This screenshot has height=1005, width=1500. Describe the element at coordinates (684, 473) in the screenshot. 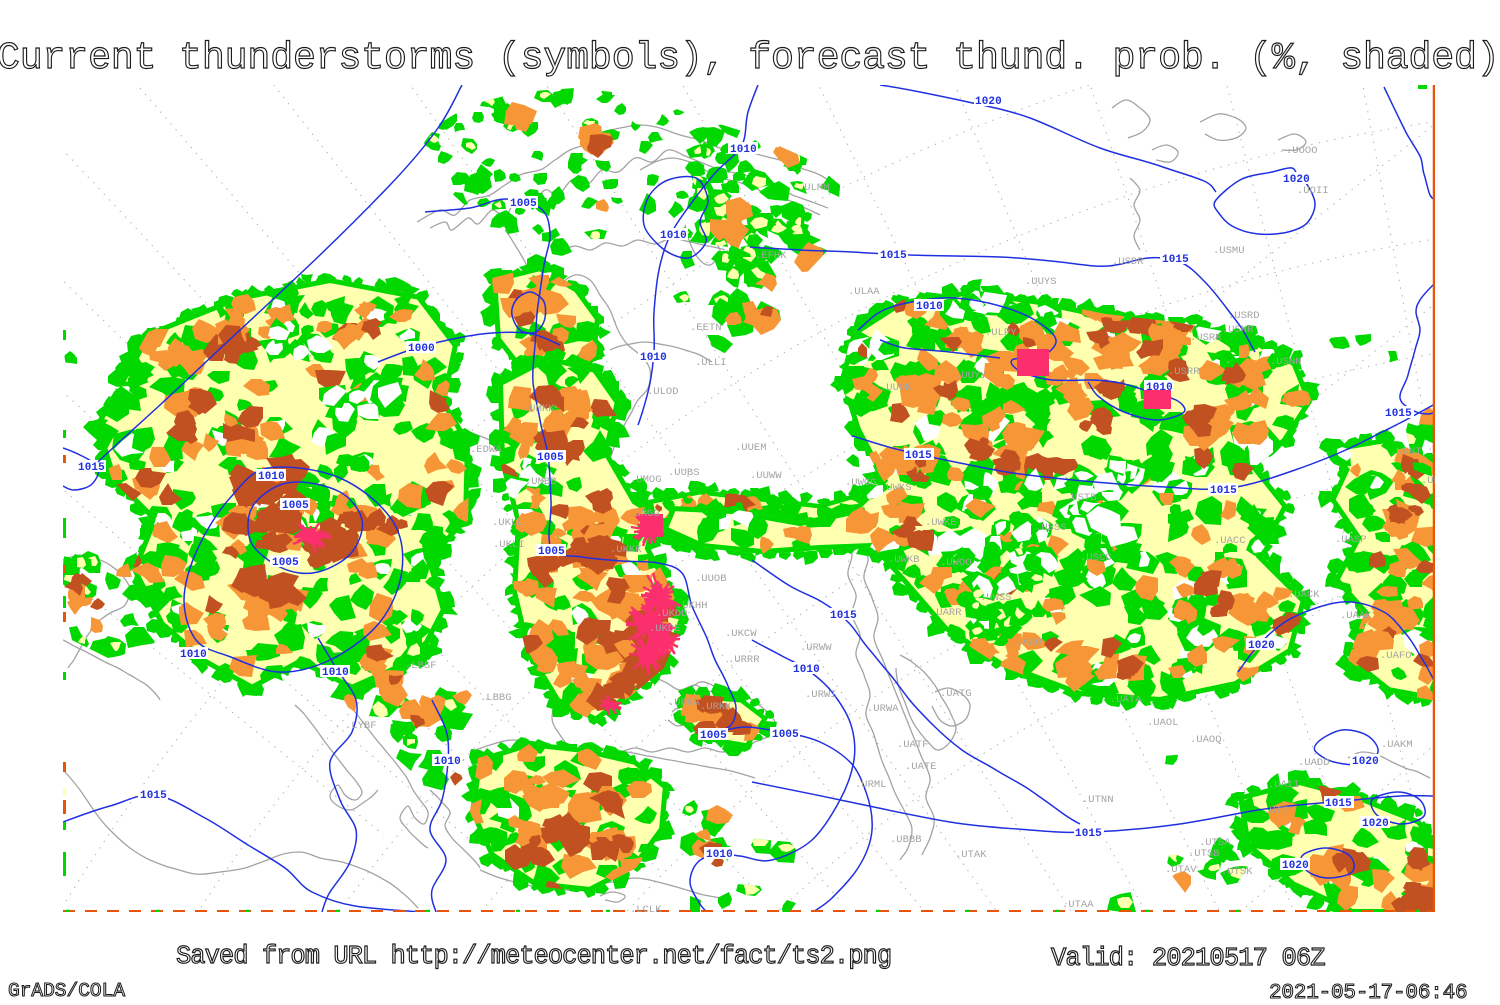

I see `svg-text: .UUBS` at that location.